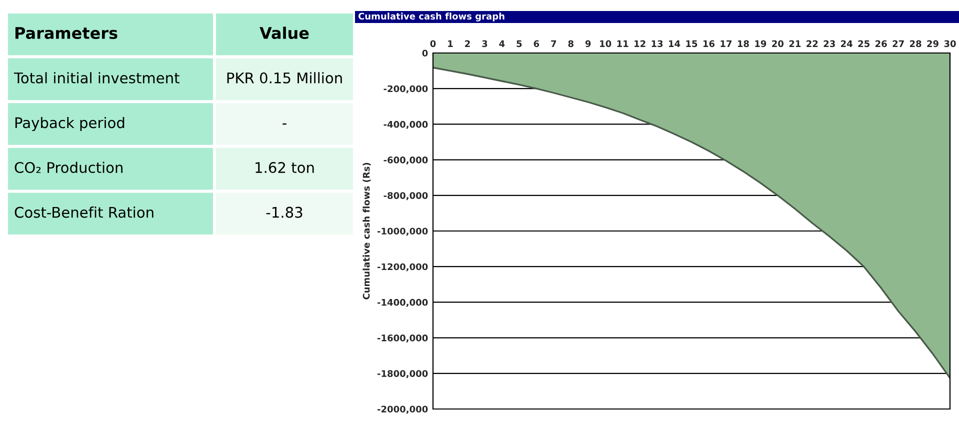 This screenshot has width=959, height=427. Describe the element at coordinates (726, 43) in the screenshot. I see `x-tick-label: 17` at that location.